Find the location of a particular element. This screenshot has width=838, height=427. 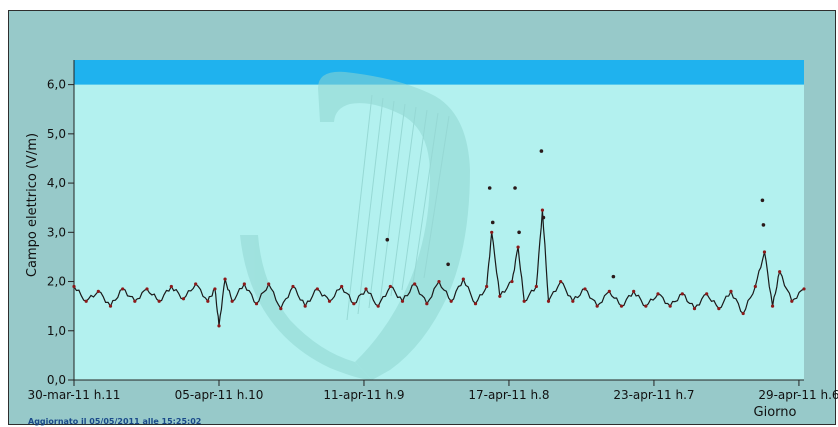

x-tick-label: 11-apr-11 h.9 is located at coordinates (363, 395).